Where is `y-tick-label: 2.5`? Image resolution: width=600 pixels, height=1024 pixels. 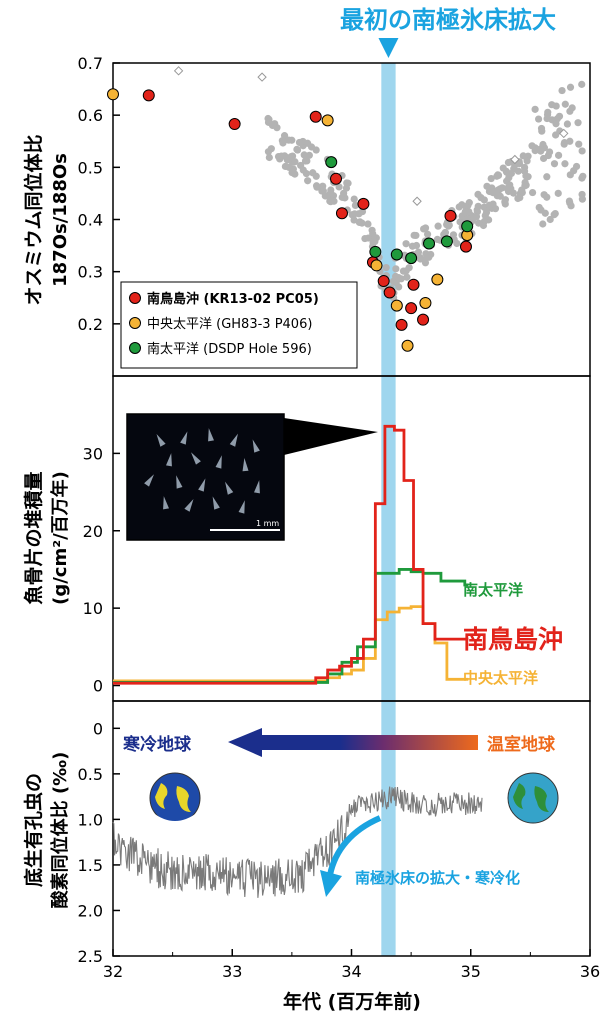
y-tick-label: 2.5 is located at coordinates (90, 956).